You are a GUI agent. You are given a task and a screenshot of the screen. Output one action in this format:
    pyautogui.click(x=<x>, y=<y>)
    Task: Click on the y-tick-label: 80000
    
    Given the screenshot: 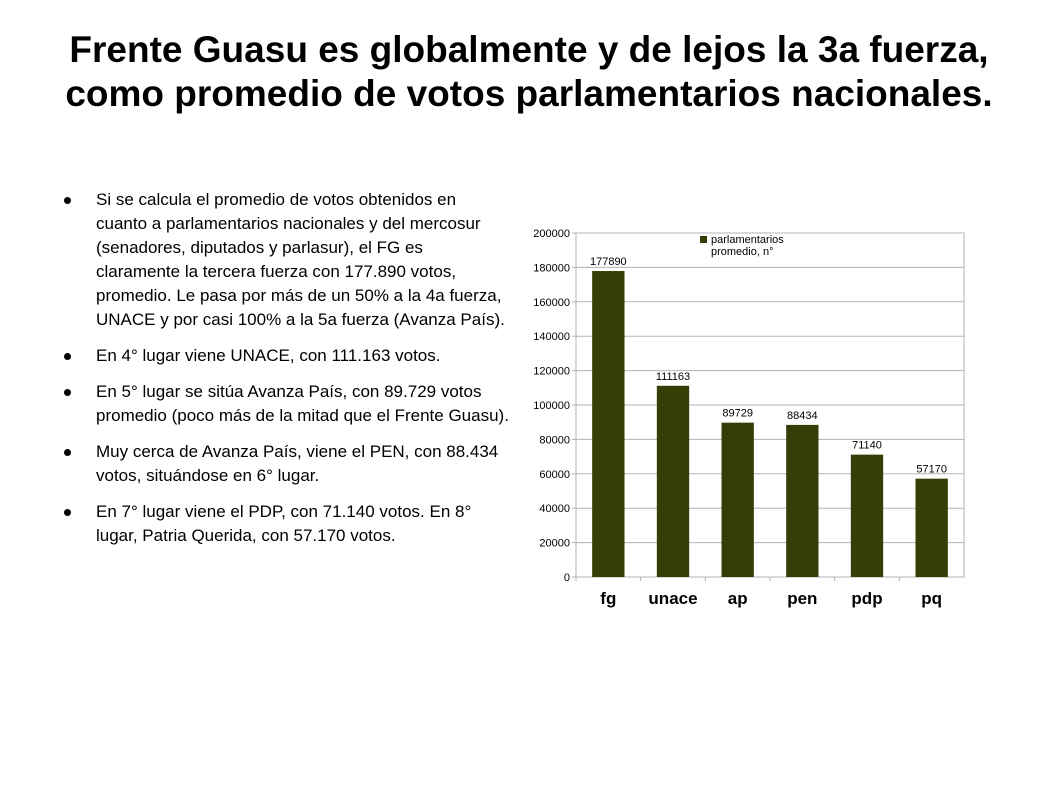 What is the action you would take?
    pyautogui.click(x=554, y=440)
    